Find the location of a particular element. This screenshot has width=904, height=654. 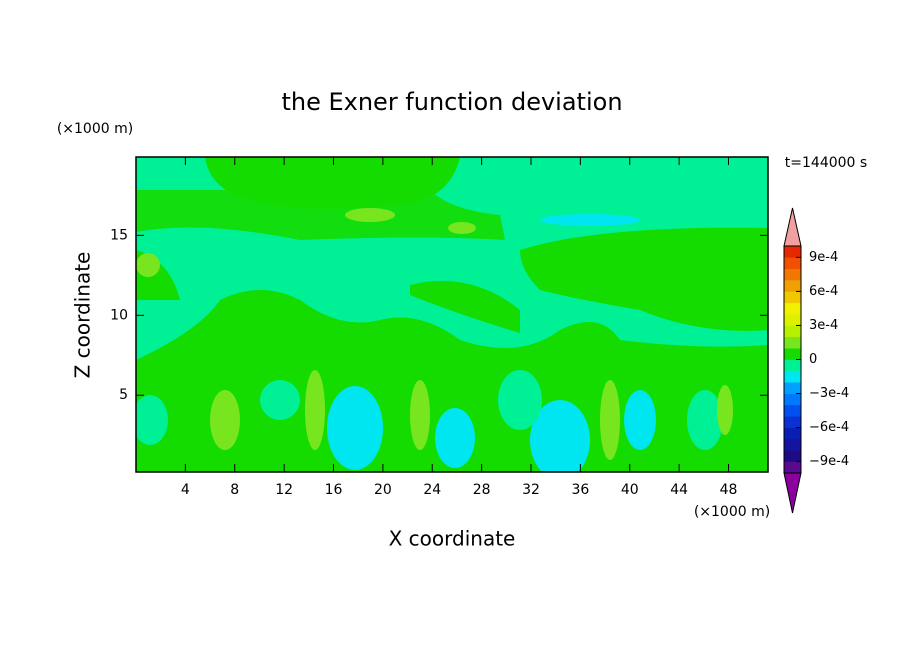

x-tick-label: 48 is located at coordinates (729, 490).